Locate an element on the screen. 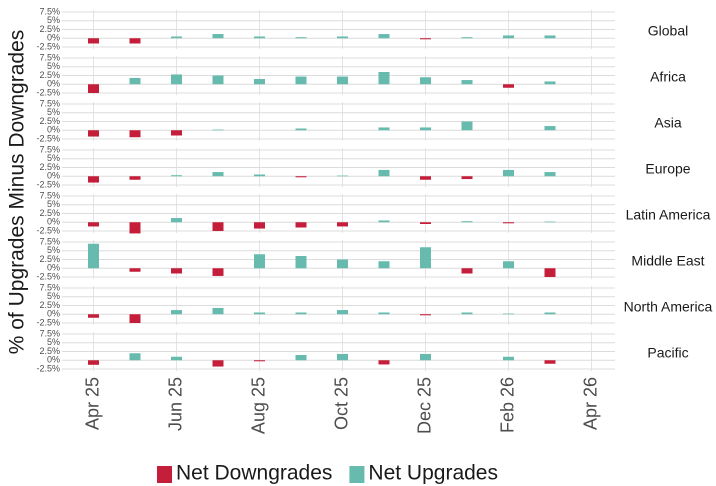 Image resolution: width=716 pixels, height=486 pixels. legend-swatch is located at coordinates (164, 474).